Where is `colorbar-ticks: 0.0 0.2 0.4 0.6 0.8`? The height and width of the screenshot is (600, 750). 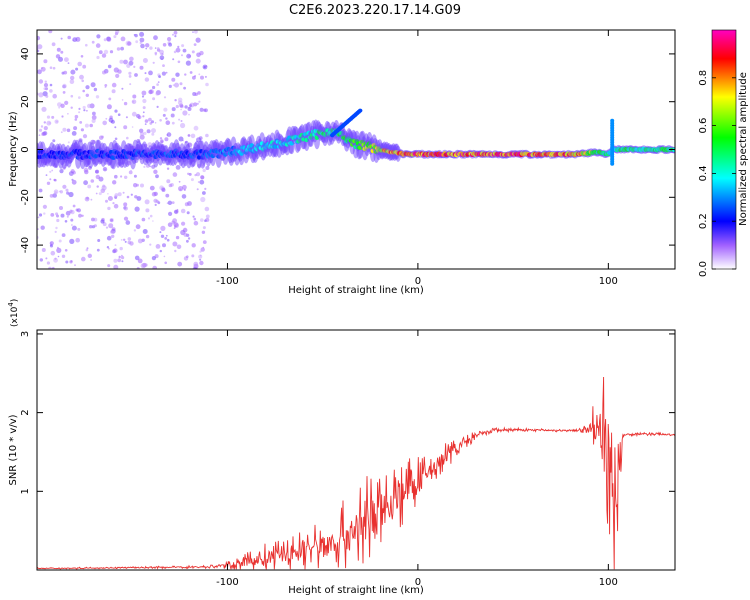 colorbar-ticks: 0.0 0.2 0.4 0.6 0.8 is located at coordinates (717, 173).